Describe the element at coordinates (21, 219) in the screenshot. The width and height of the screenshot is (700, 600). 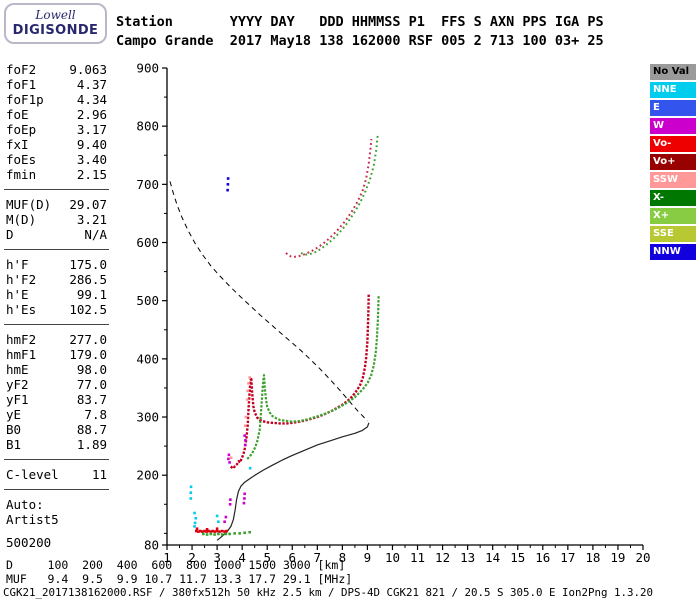
I see `param-label: M(D)` at that location.